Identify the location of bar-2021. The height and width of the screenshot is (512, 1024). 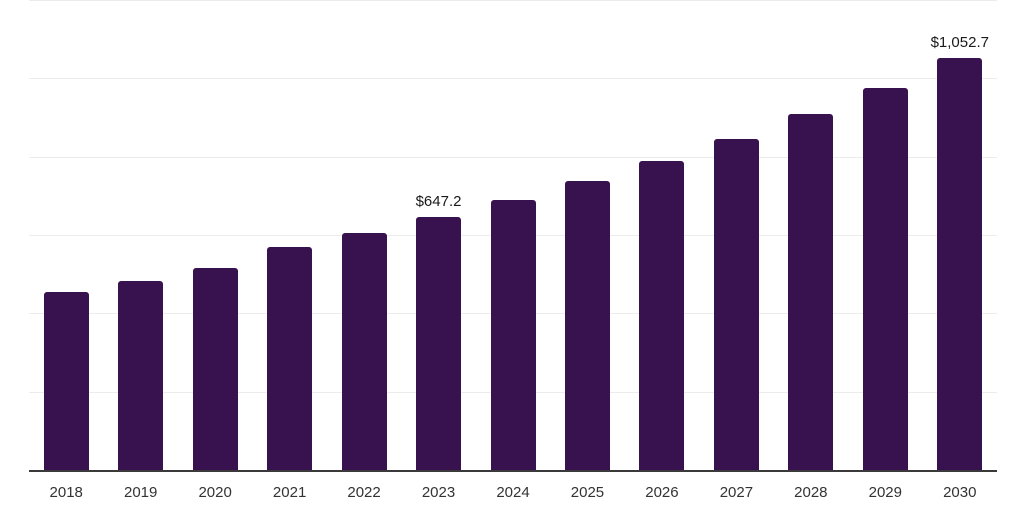
(290, 358).